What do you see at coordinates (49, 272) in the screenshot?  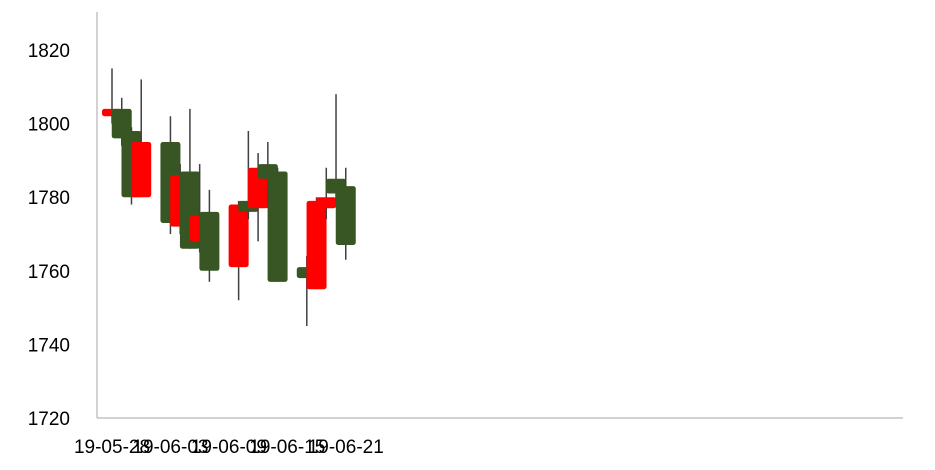 I see `y-tick-label: 1760` at bounding box center [49, 272].